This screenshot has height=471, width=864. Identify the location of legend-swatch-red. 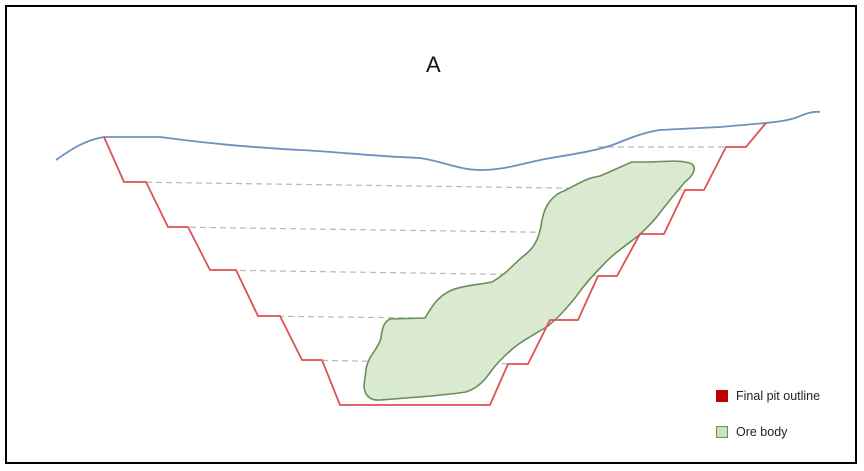
(722, 396).